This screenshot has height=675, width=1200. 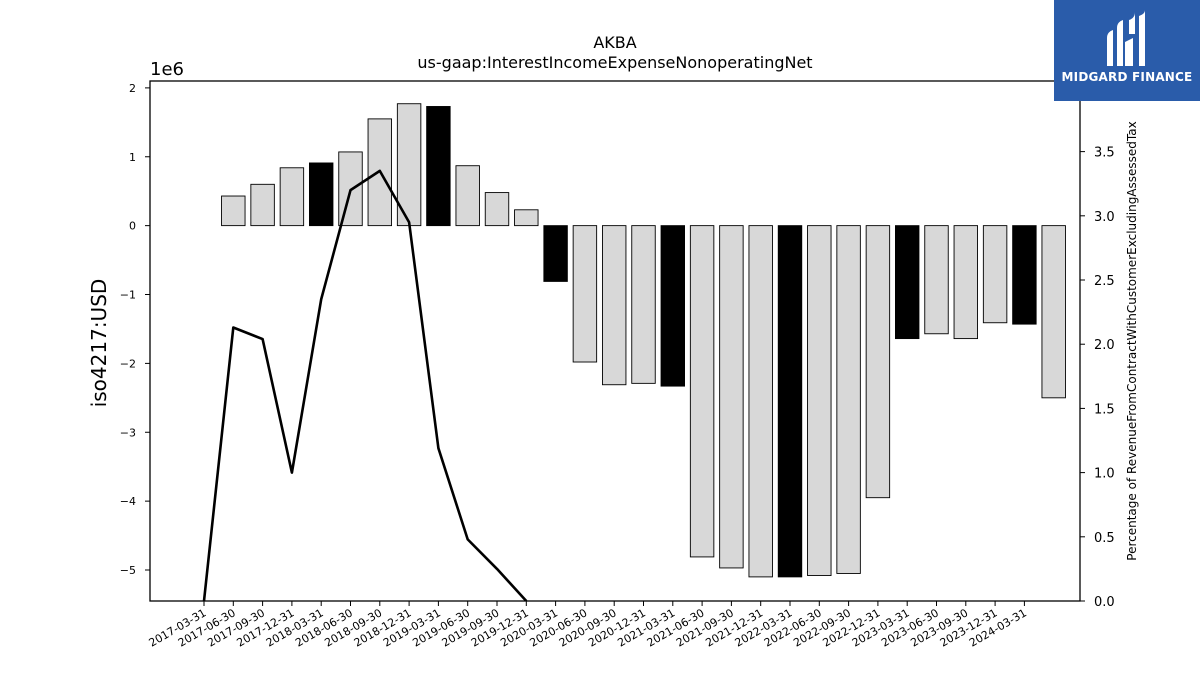 I want to click on y-tick-label: −1, so click(x=128, y=295).